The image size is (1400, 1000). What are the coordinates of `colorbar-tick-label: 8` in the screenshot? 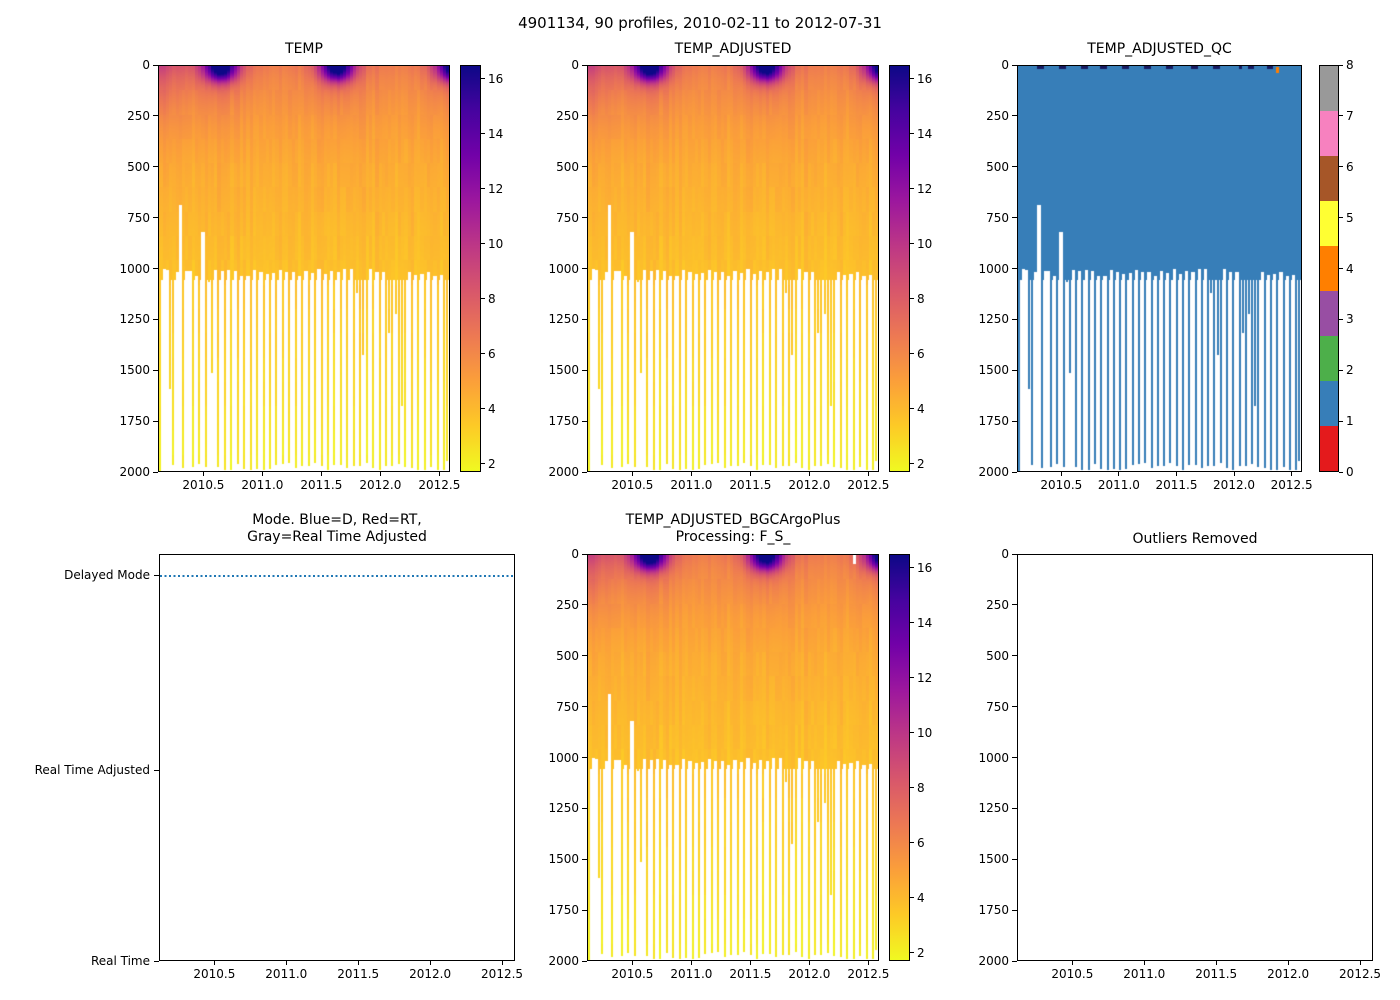 It's located at (921, 787).